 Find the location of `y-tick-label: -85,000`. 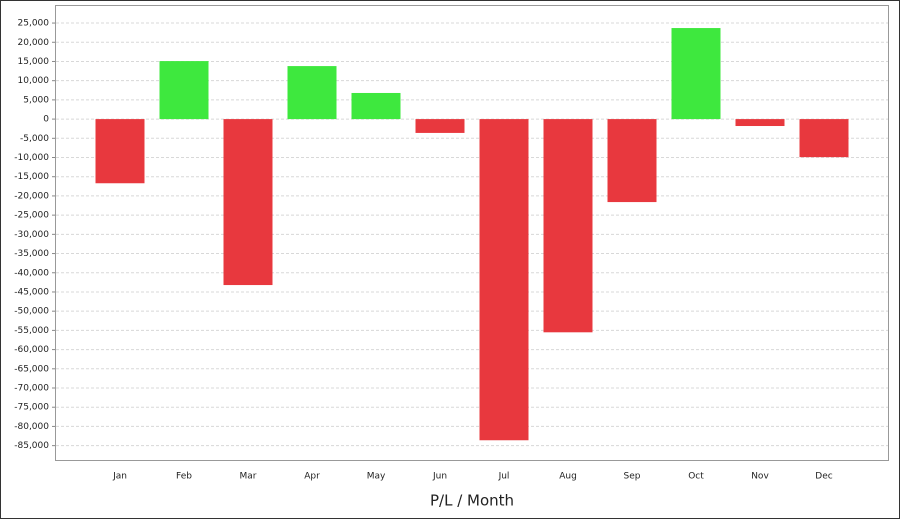

y-tick-label: -85,000 is located at coordinates (31, 446).